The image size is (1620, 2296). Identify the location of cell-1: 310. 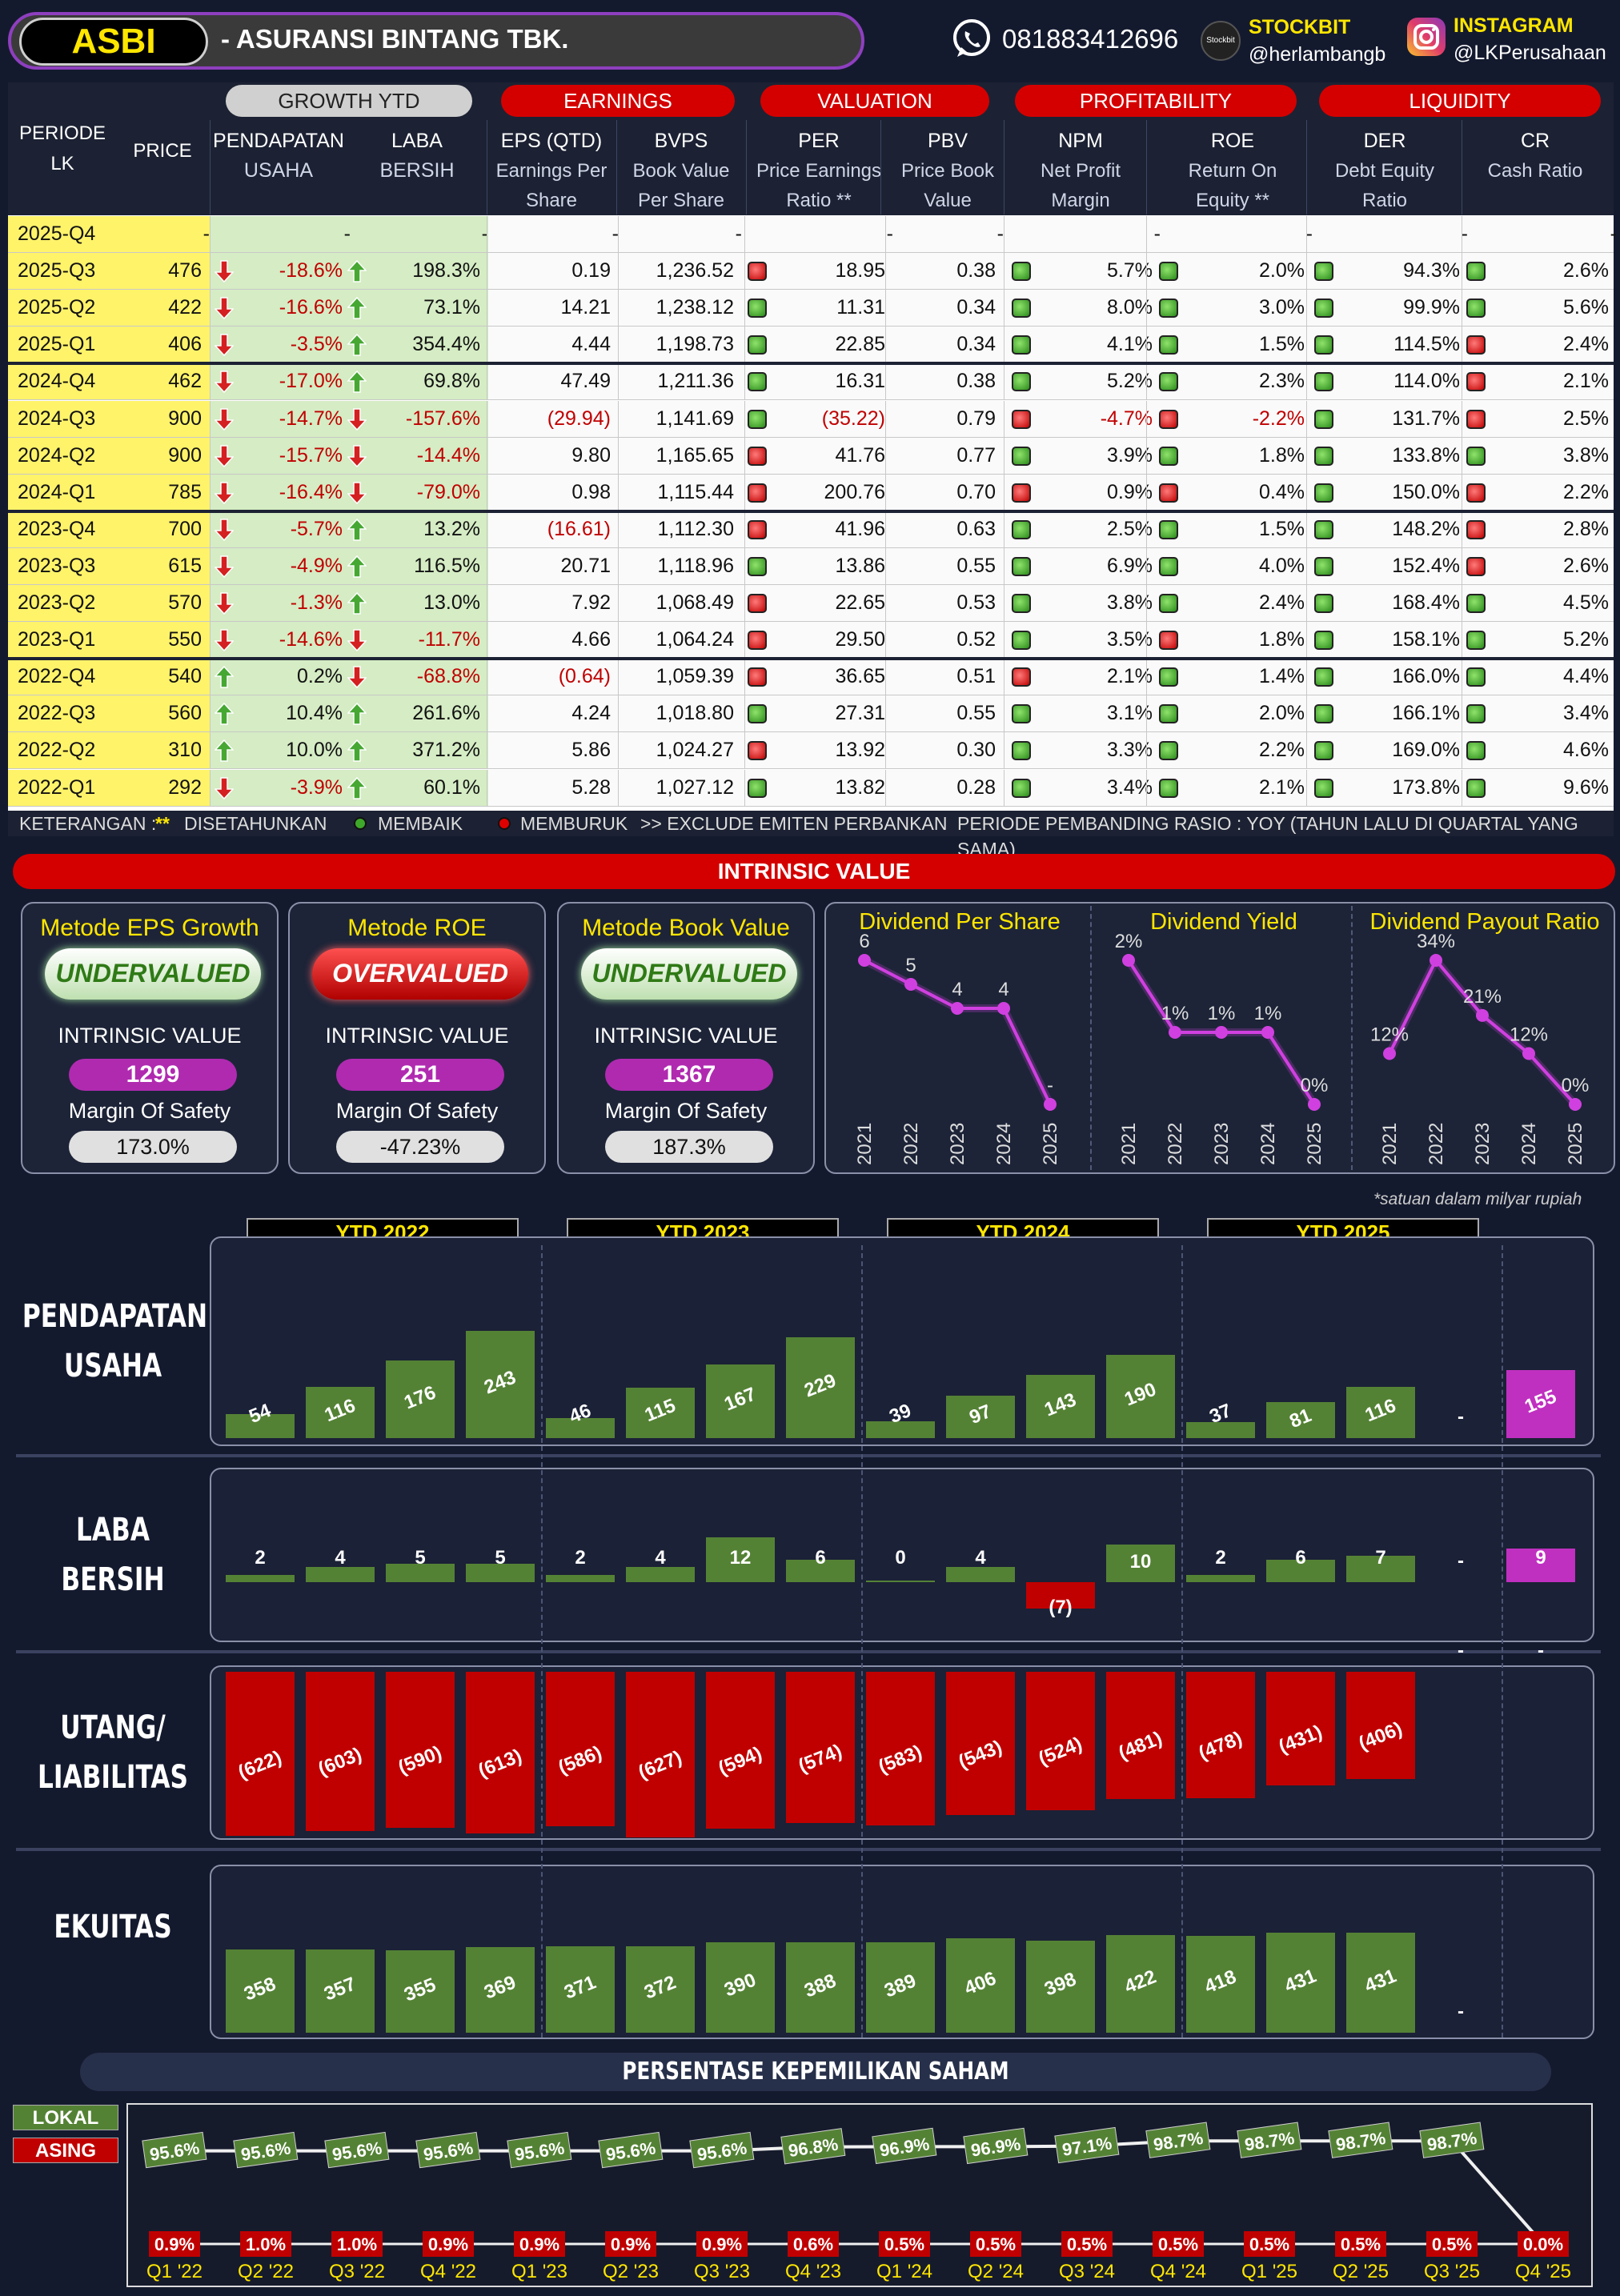
(185, 750).